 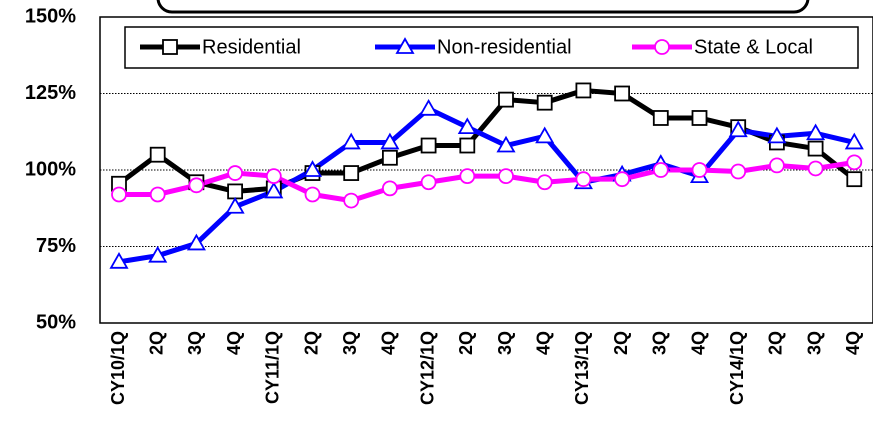 I want to click on x-tick-label: CY10/1Q, so click(x=118, y=368).